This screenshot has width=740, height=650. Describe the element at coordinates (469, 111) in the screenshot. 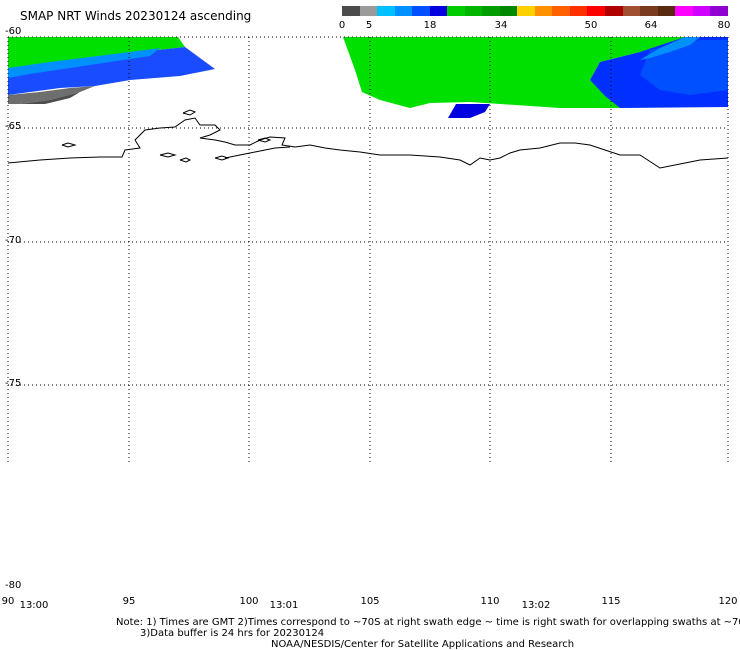

I see `right-swath-blue-patch` at that location.